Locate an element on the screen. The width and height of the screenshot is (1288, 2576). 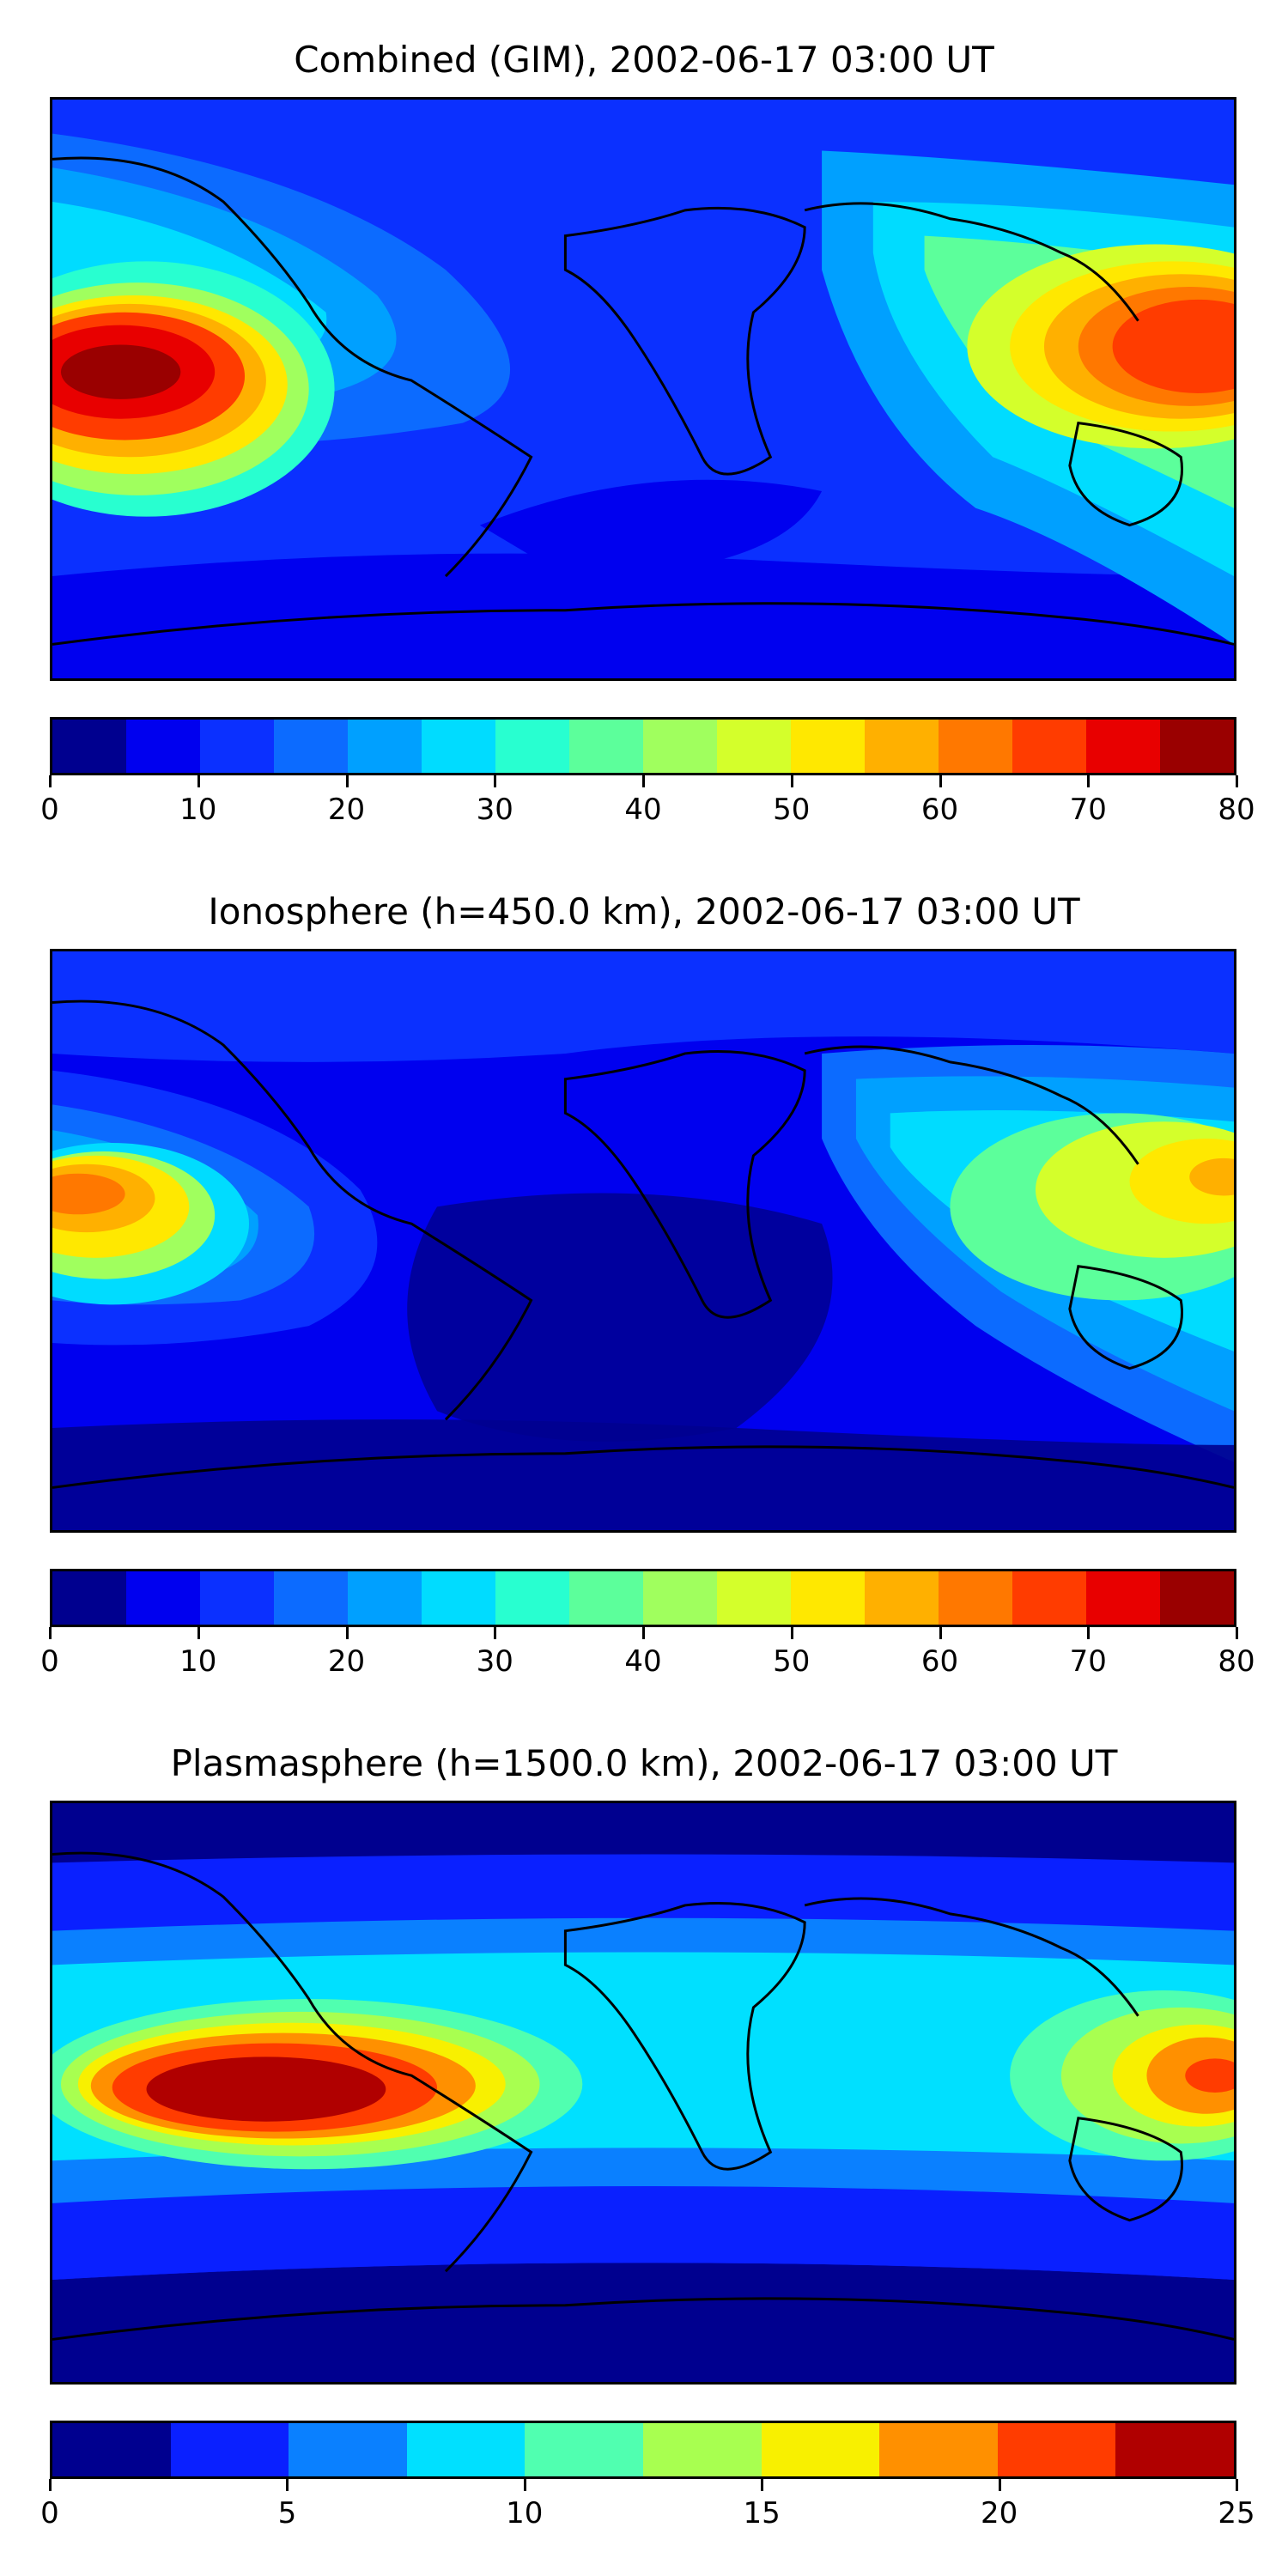
ionosphere-colorbar-ticks: 0 10 20 30 40 50 60 70 80 is located at coordinates (647, 1653).